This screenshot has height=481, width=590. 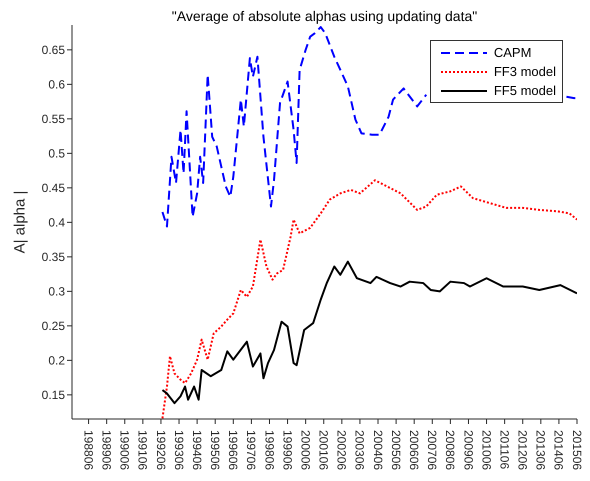 What do you see at coordinates (54, 326) in the screenshot?
I see `y-tick-label: 0.25` at bounding box center [54, 326].